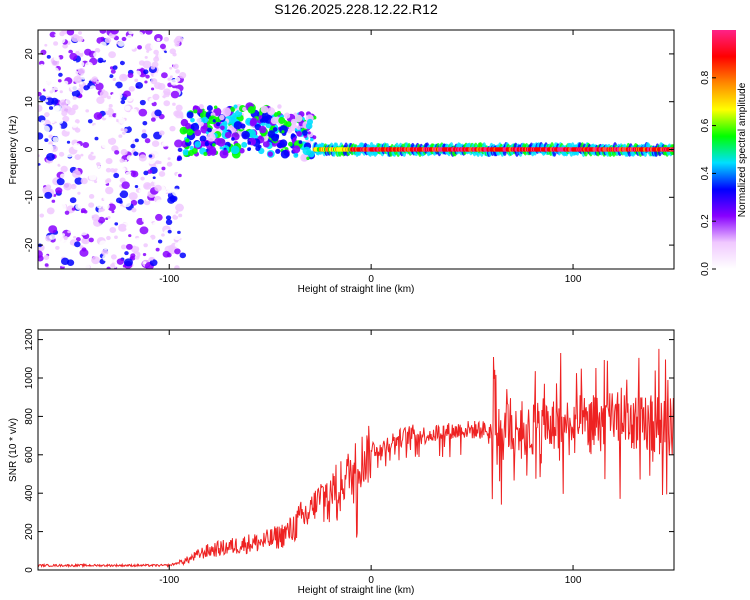  Describe the element at coordinates (356, 289) in the screenshot. I see `spectrogram-xlabel: Height of straight line (km)` at that location.